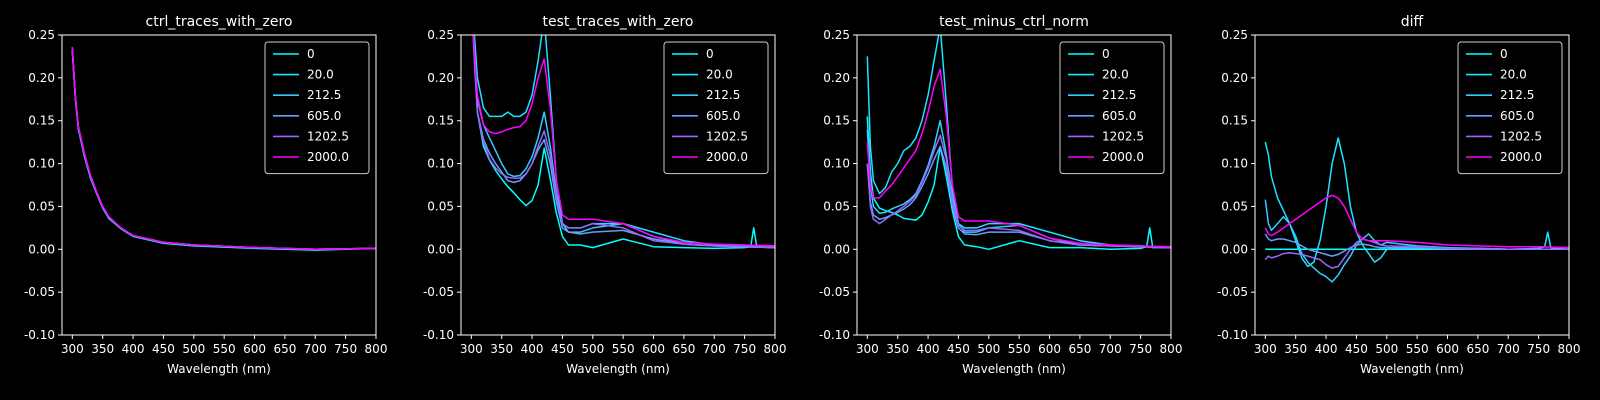 The width and height of the screenshot is (1600, 400). Describe the element at coordinates (1019, 349) in the screenshot. I see `x-tick-label: 550` at that location.